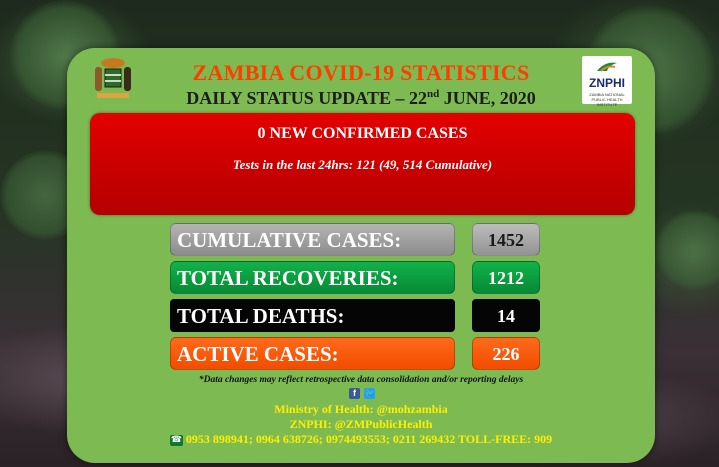 The width and height of the screenshot is (719, 467). I want to click on moh-handle: Ministry of Health: @mohzambia, so click(361, 409).